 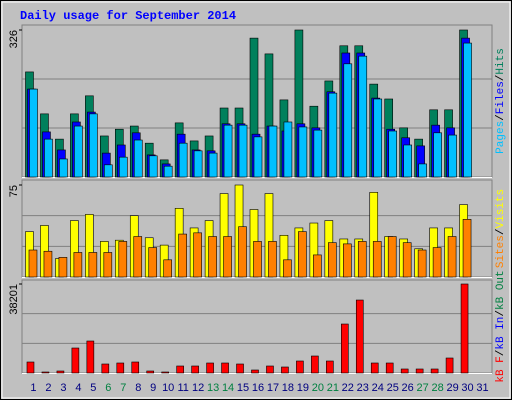 I want to click on x-tick-label: 30, so click(x=467, y=388).